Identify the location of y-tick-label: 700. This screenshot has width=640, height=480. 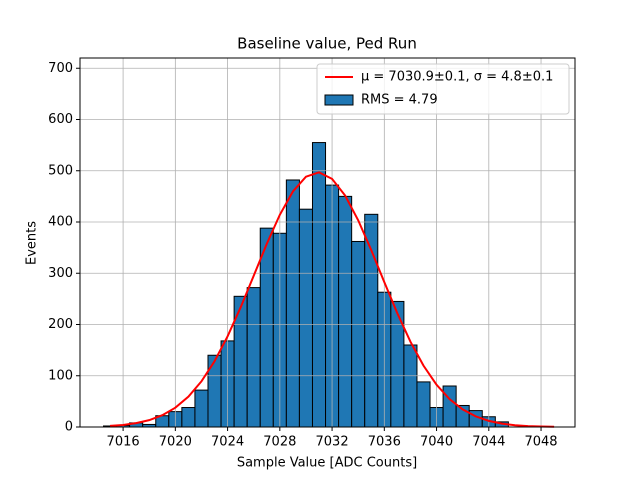
(60, 68).